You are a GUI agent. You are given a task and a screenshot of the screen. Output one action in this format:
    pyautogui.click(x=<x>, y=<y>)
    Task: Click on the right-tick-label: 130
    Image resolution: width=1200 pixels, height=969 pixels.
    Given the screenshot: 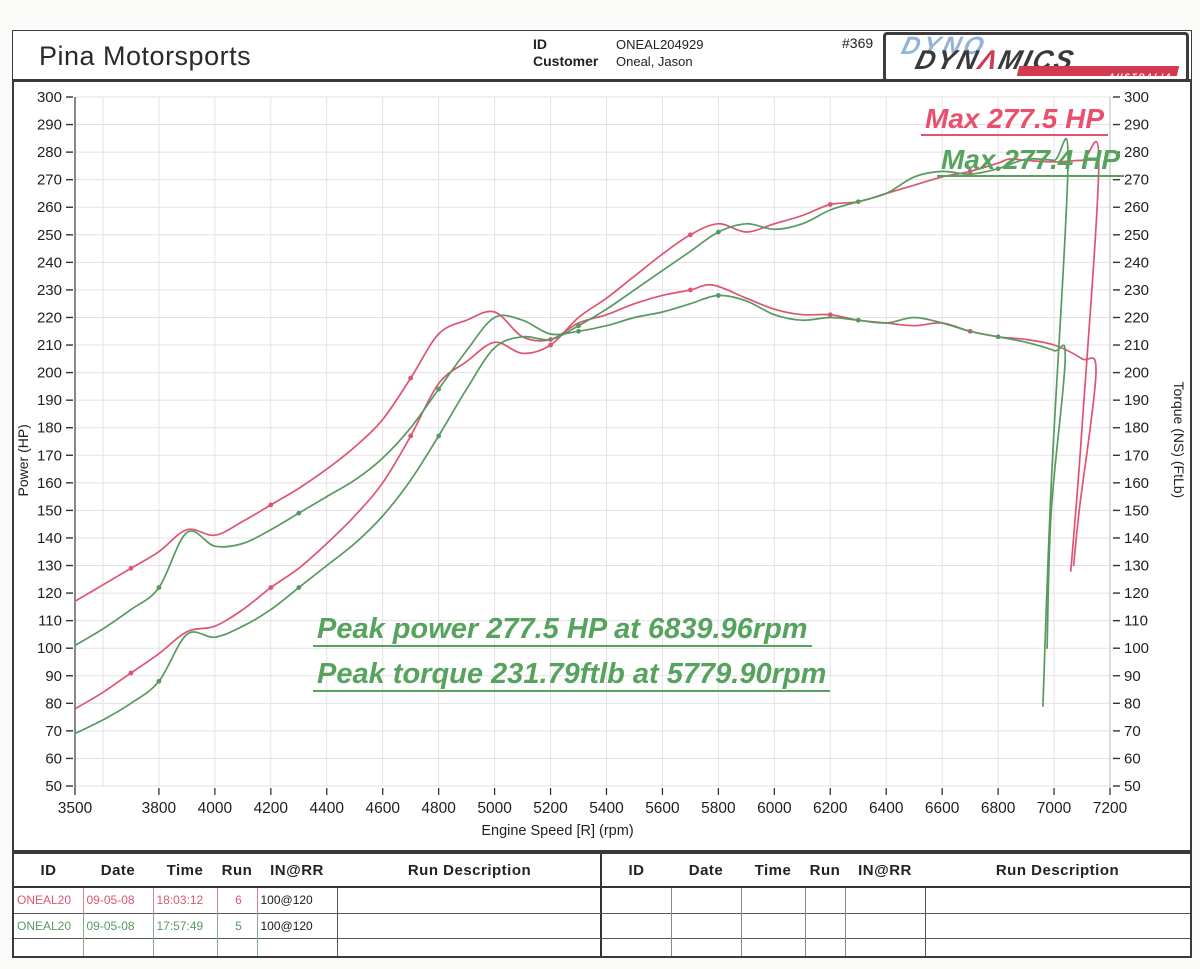 What is the action you would take?
    pyautogui.click(x=1136, y=566)
    